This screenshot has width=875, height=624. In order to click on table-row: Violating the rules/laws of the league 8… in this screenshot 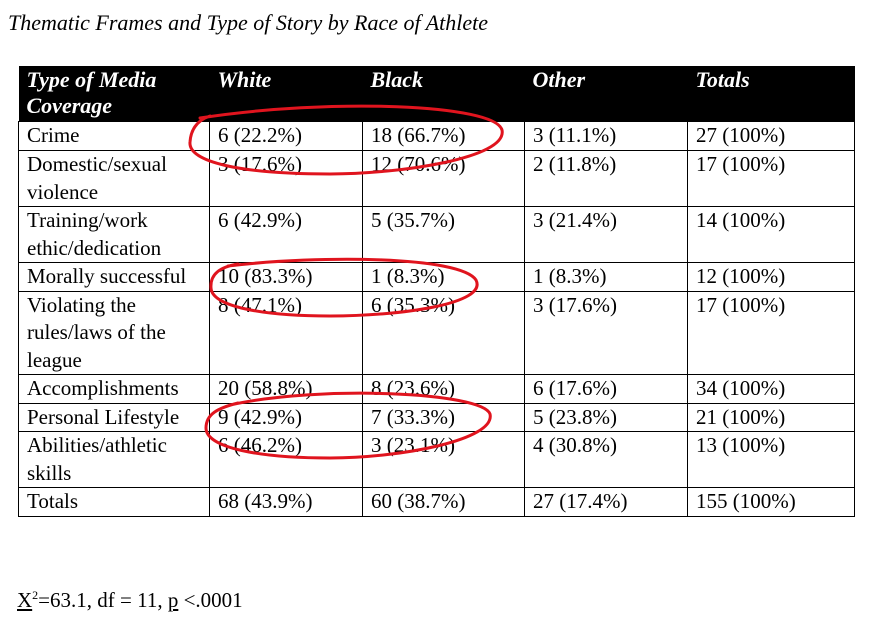, I will do `click(436, 332)`.